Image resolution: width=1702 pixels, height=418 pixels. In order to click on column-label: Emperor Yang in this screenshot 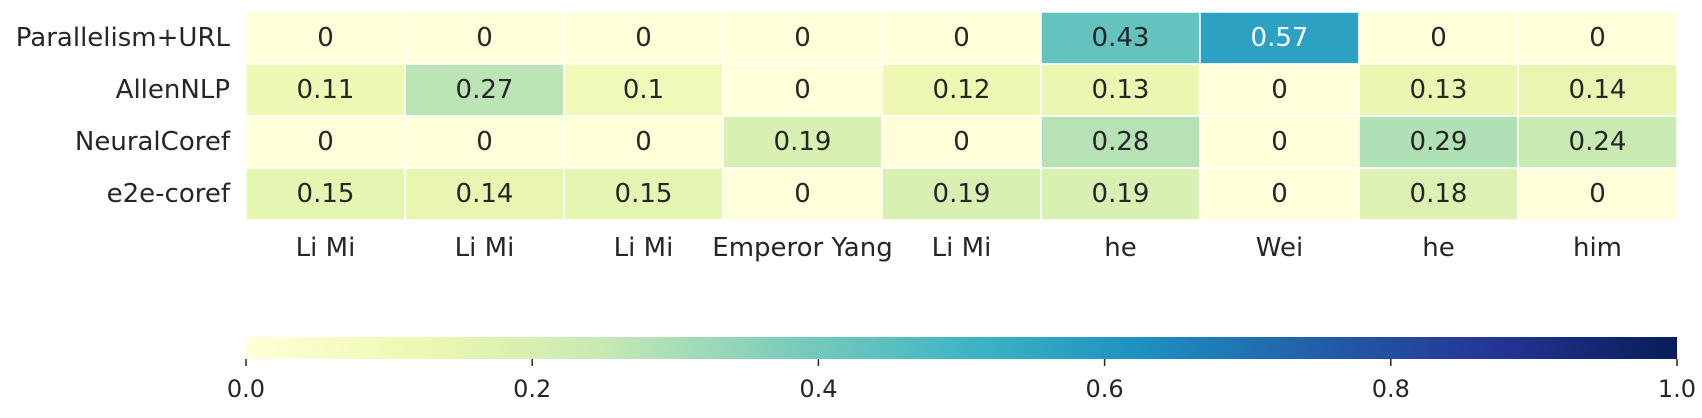, I will do `click(802, 248)`.